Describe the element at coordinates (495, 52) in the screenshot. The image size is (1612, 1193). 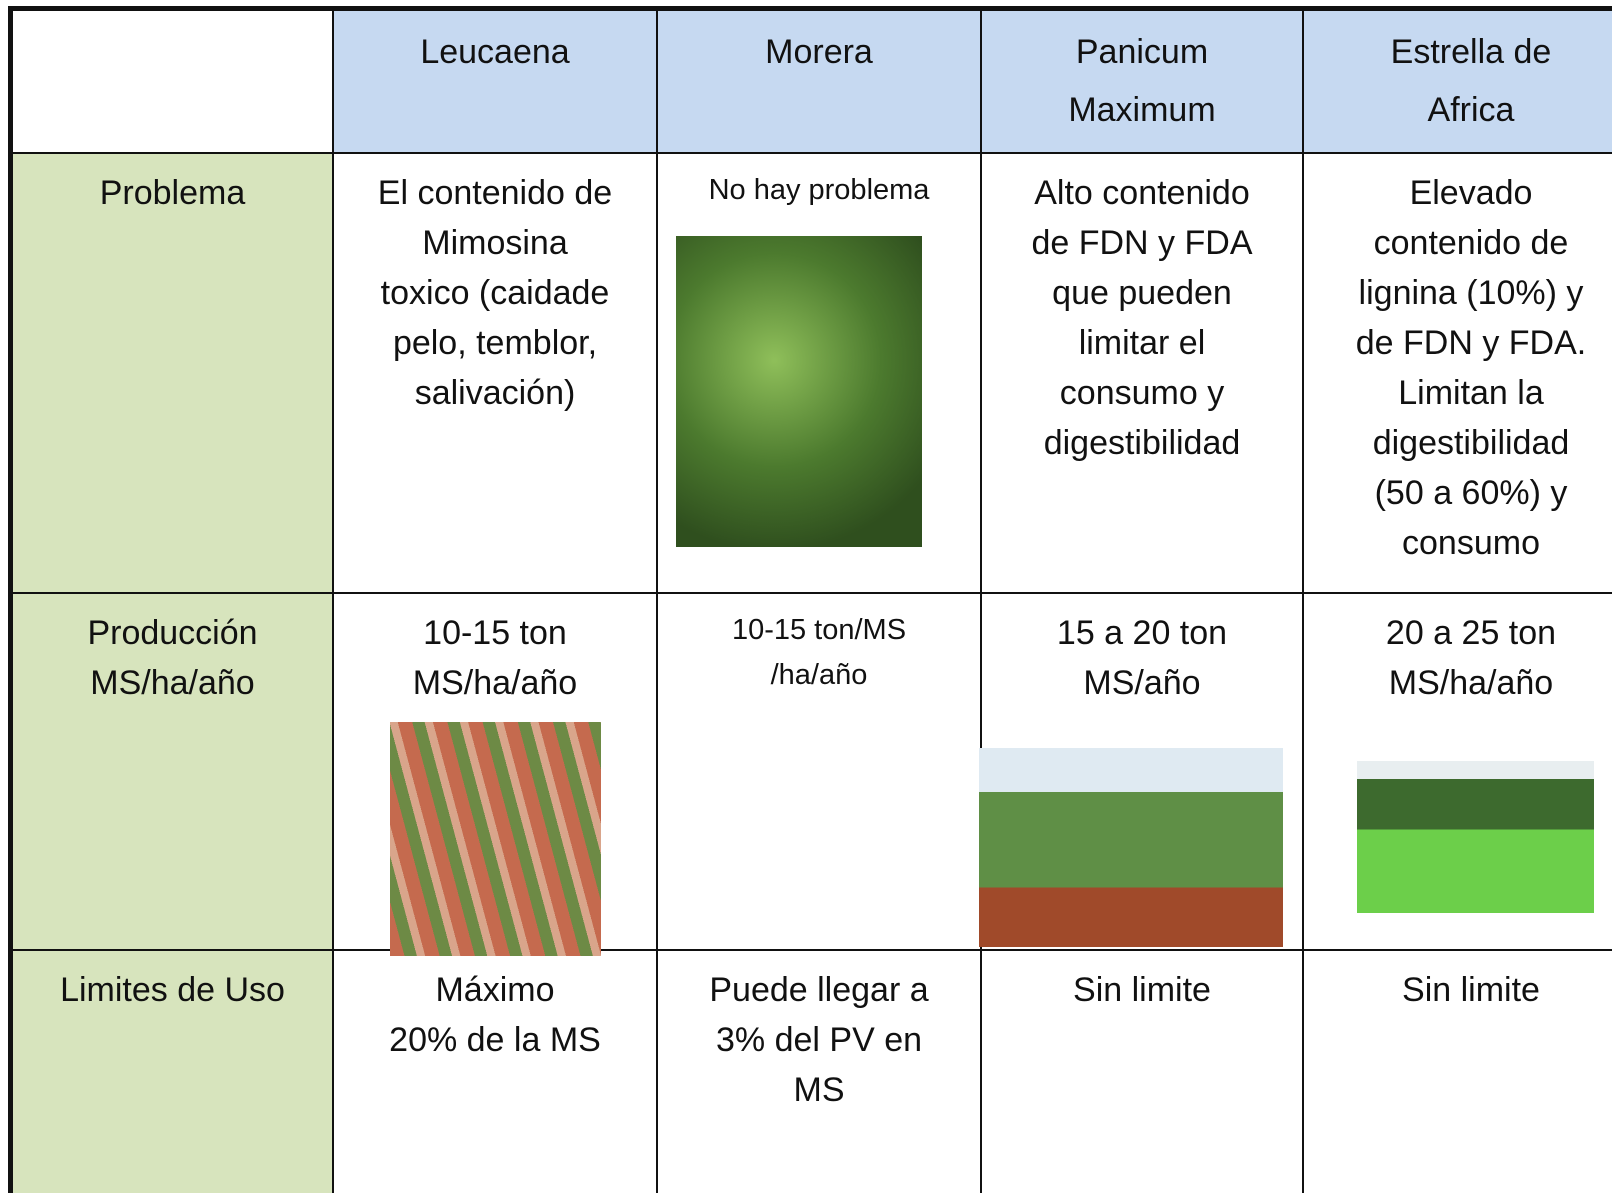
I see `cell-text: Leucaena` at that location.